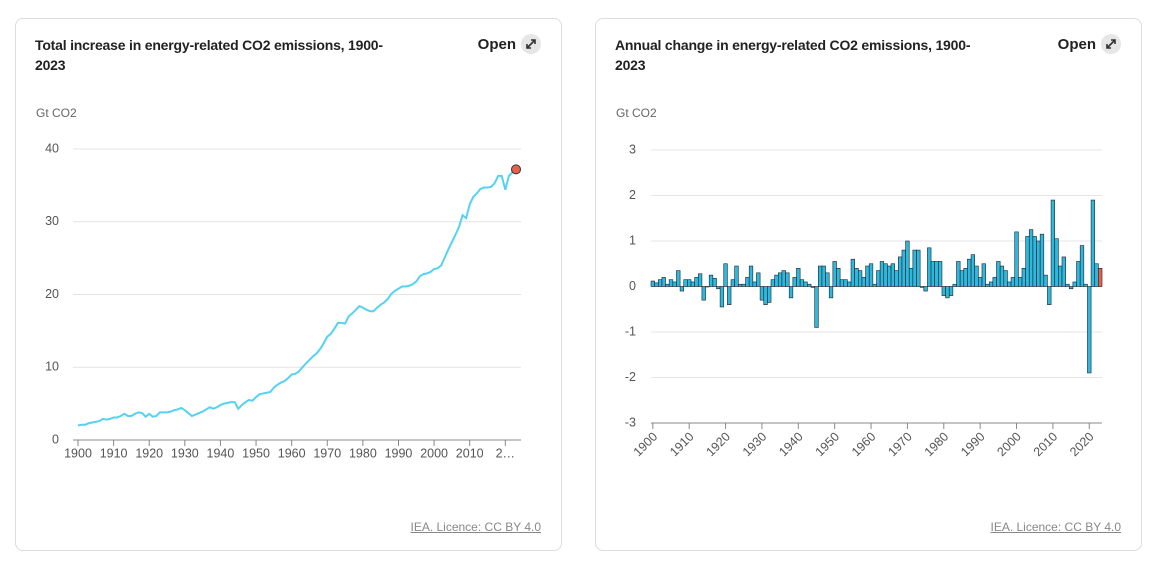 This screenshot has height=562, width=1153. Describe the element at coordinates (52, 367) in the screenshot. I see `y-tick-label: 10` at that location.